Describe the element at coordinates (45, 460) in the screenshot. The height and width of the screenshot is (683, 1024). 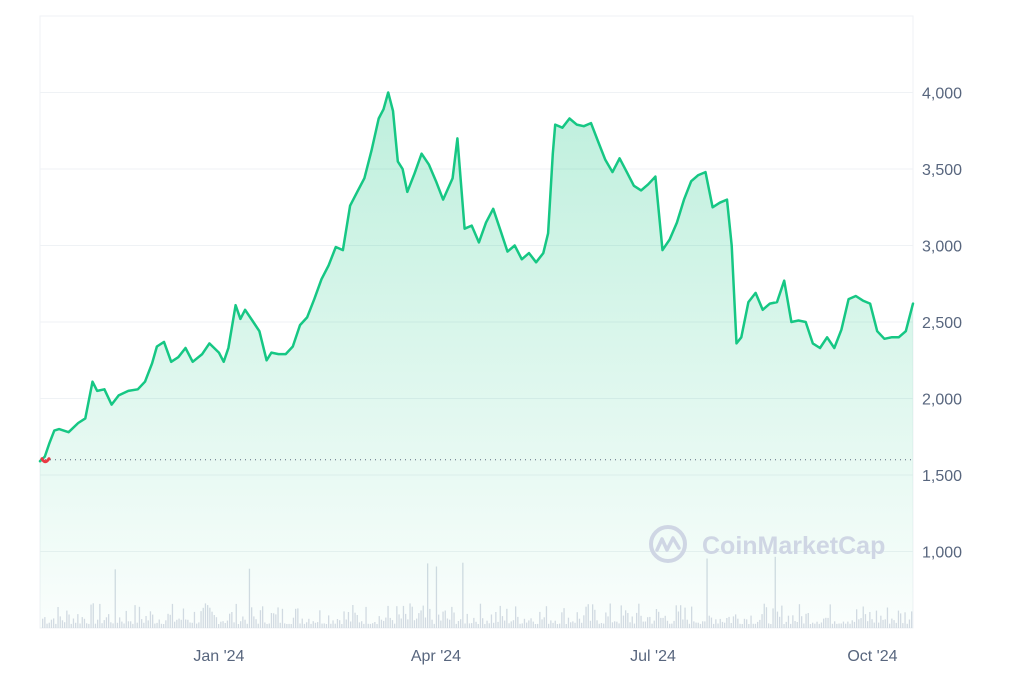
I see `below-start-segment` at that location.